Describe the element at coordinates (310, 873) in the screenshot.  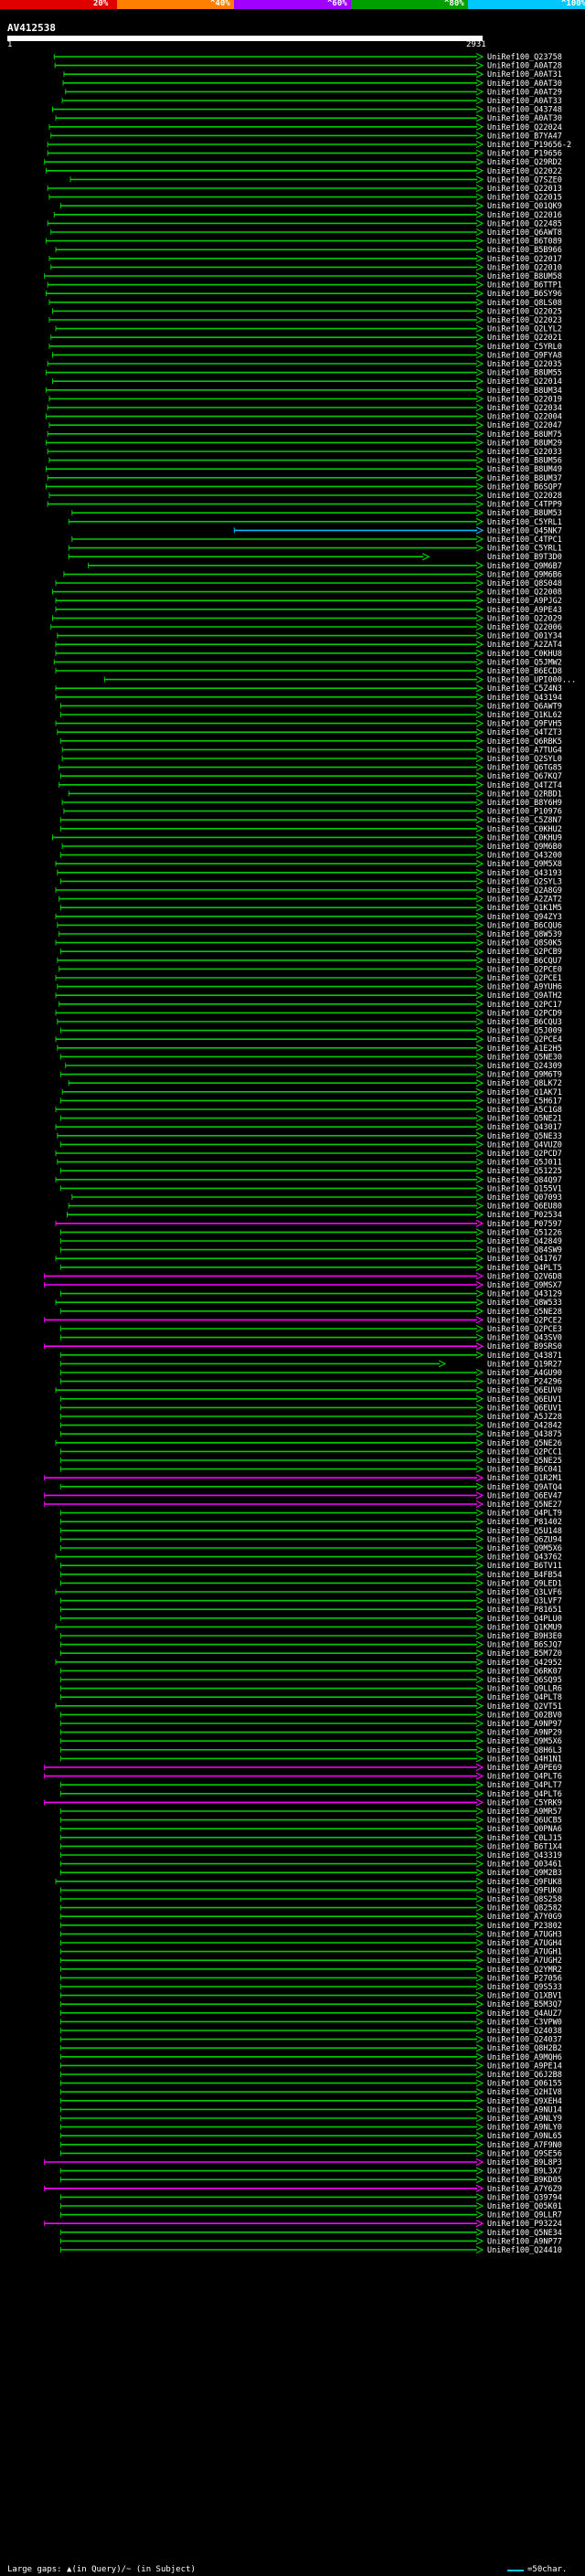
I see `hit-row: UniRef100_Q43193` at that location.